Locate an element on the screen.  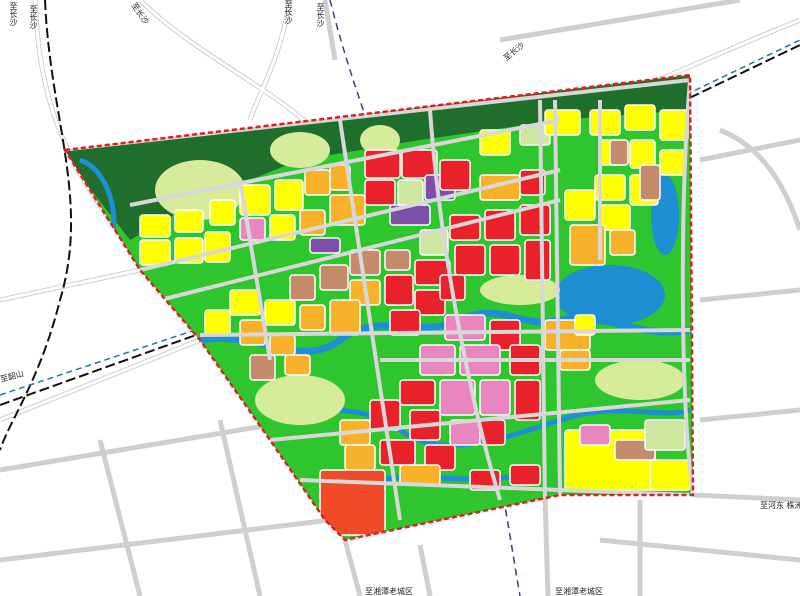
direction-label: 至河东 株洲 is located at coordinates (780, 505).